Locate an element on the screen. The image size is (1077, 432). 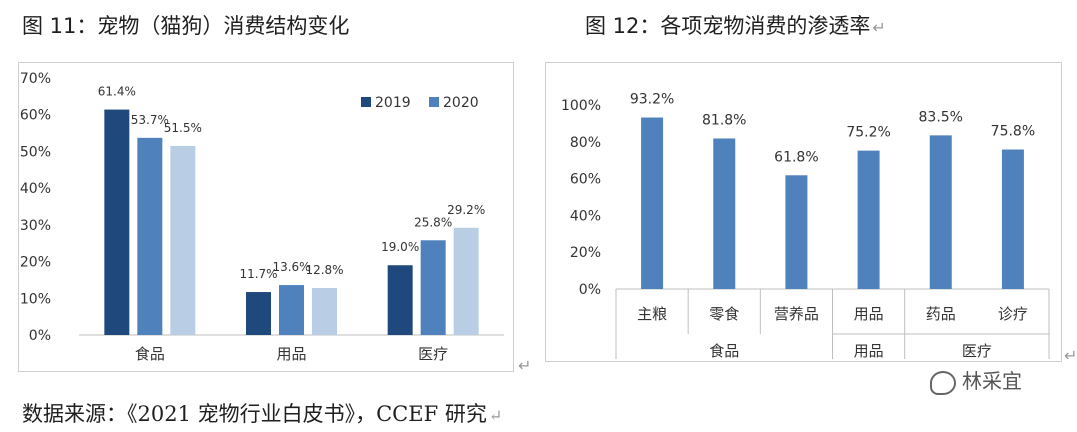
x-tick-label: 药品 is located at coordinates (941, 314).